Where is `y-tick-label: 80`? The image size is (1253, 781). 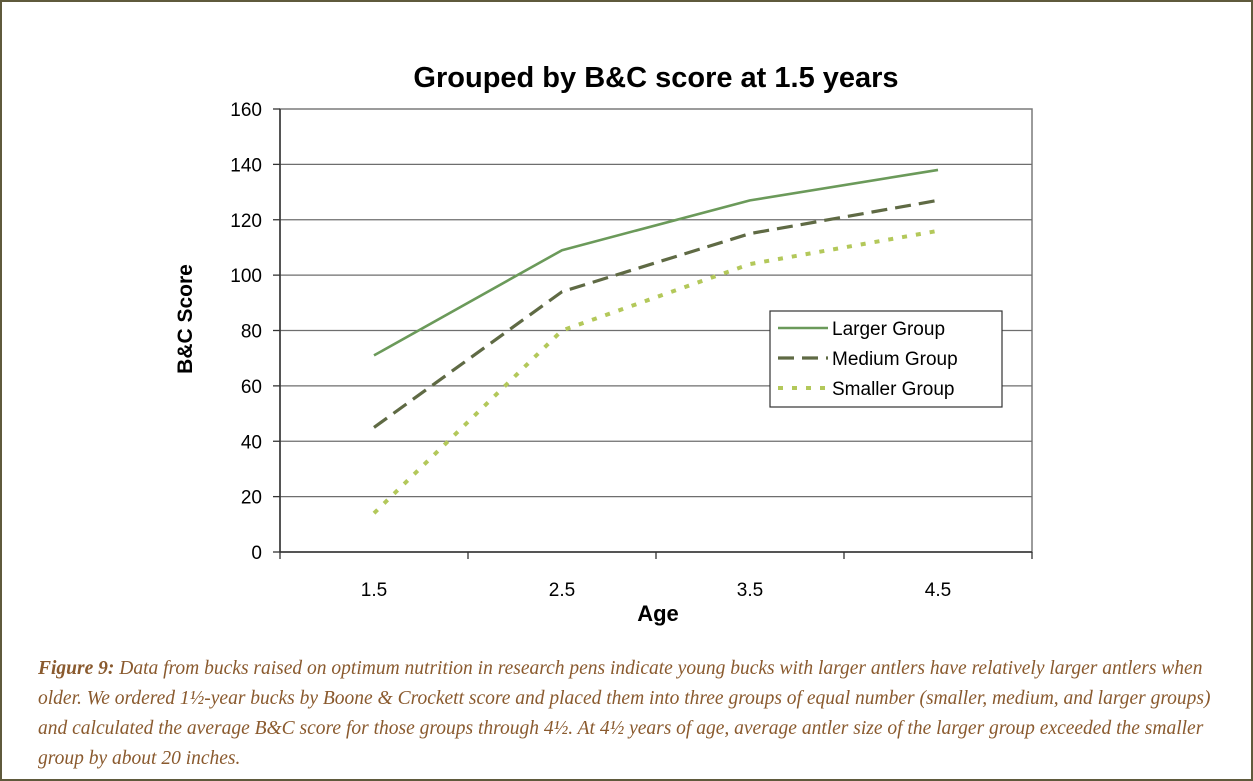 y-tick-label: 80 is located at coordinates (251, 332).